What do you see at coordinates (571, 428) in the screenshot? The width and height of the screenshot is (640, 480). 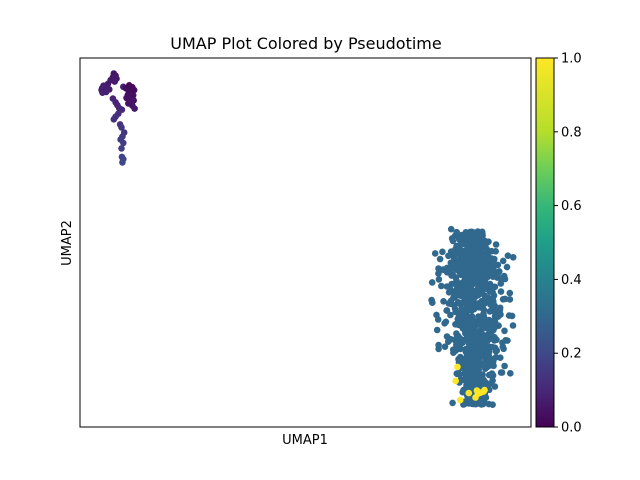 I see `colorbar-tick-label: 0.0` at bounding box center [571, 428].